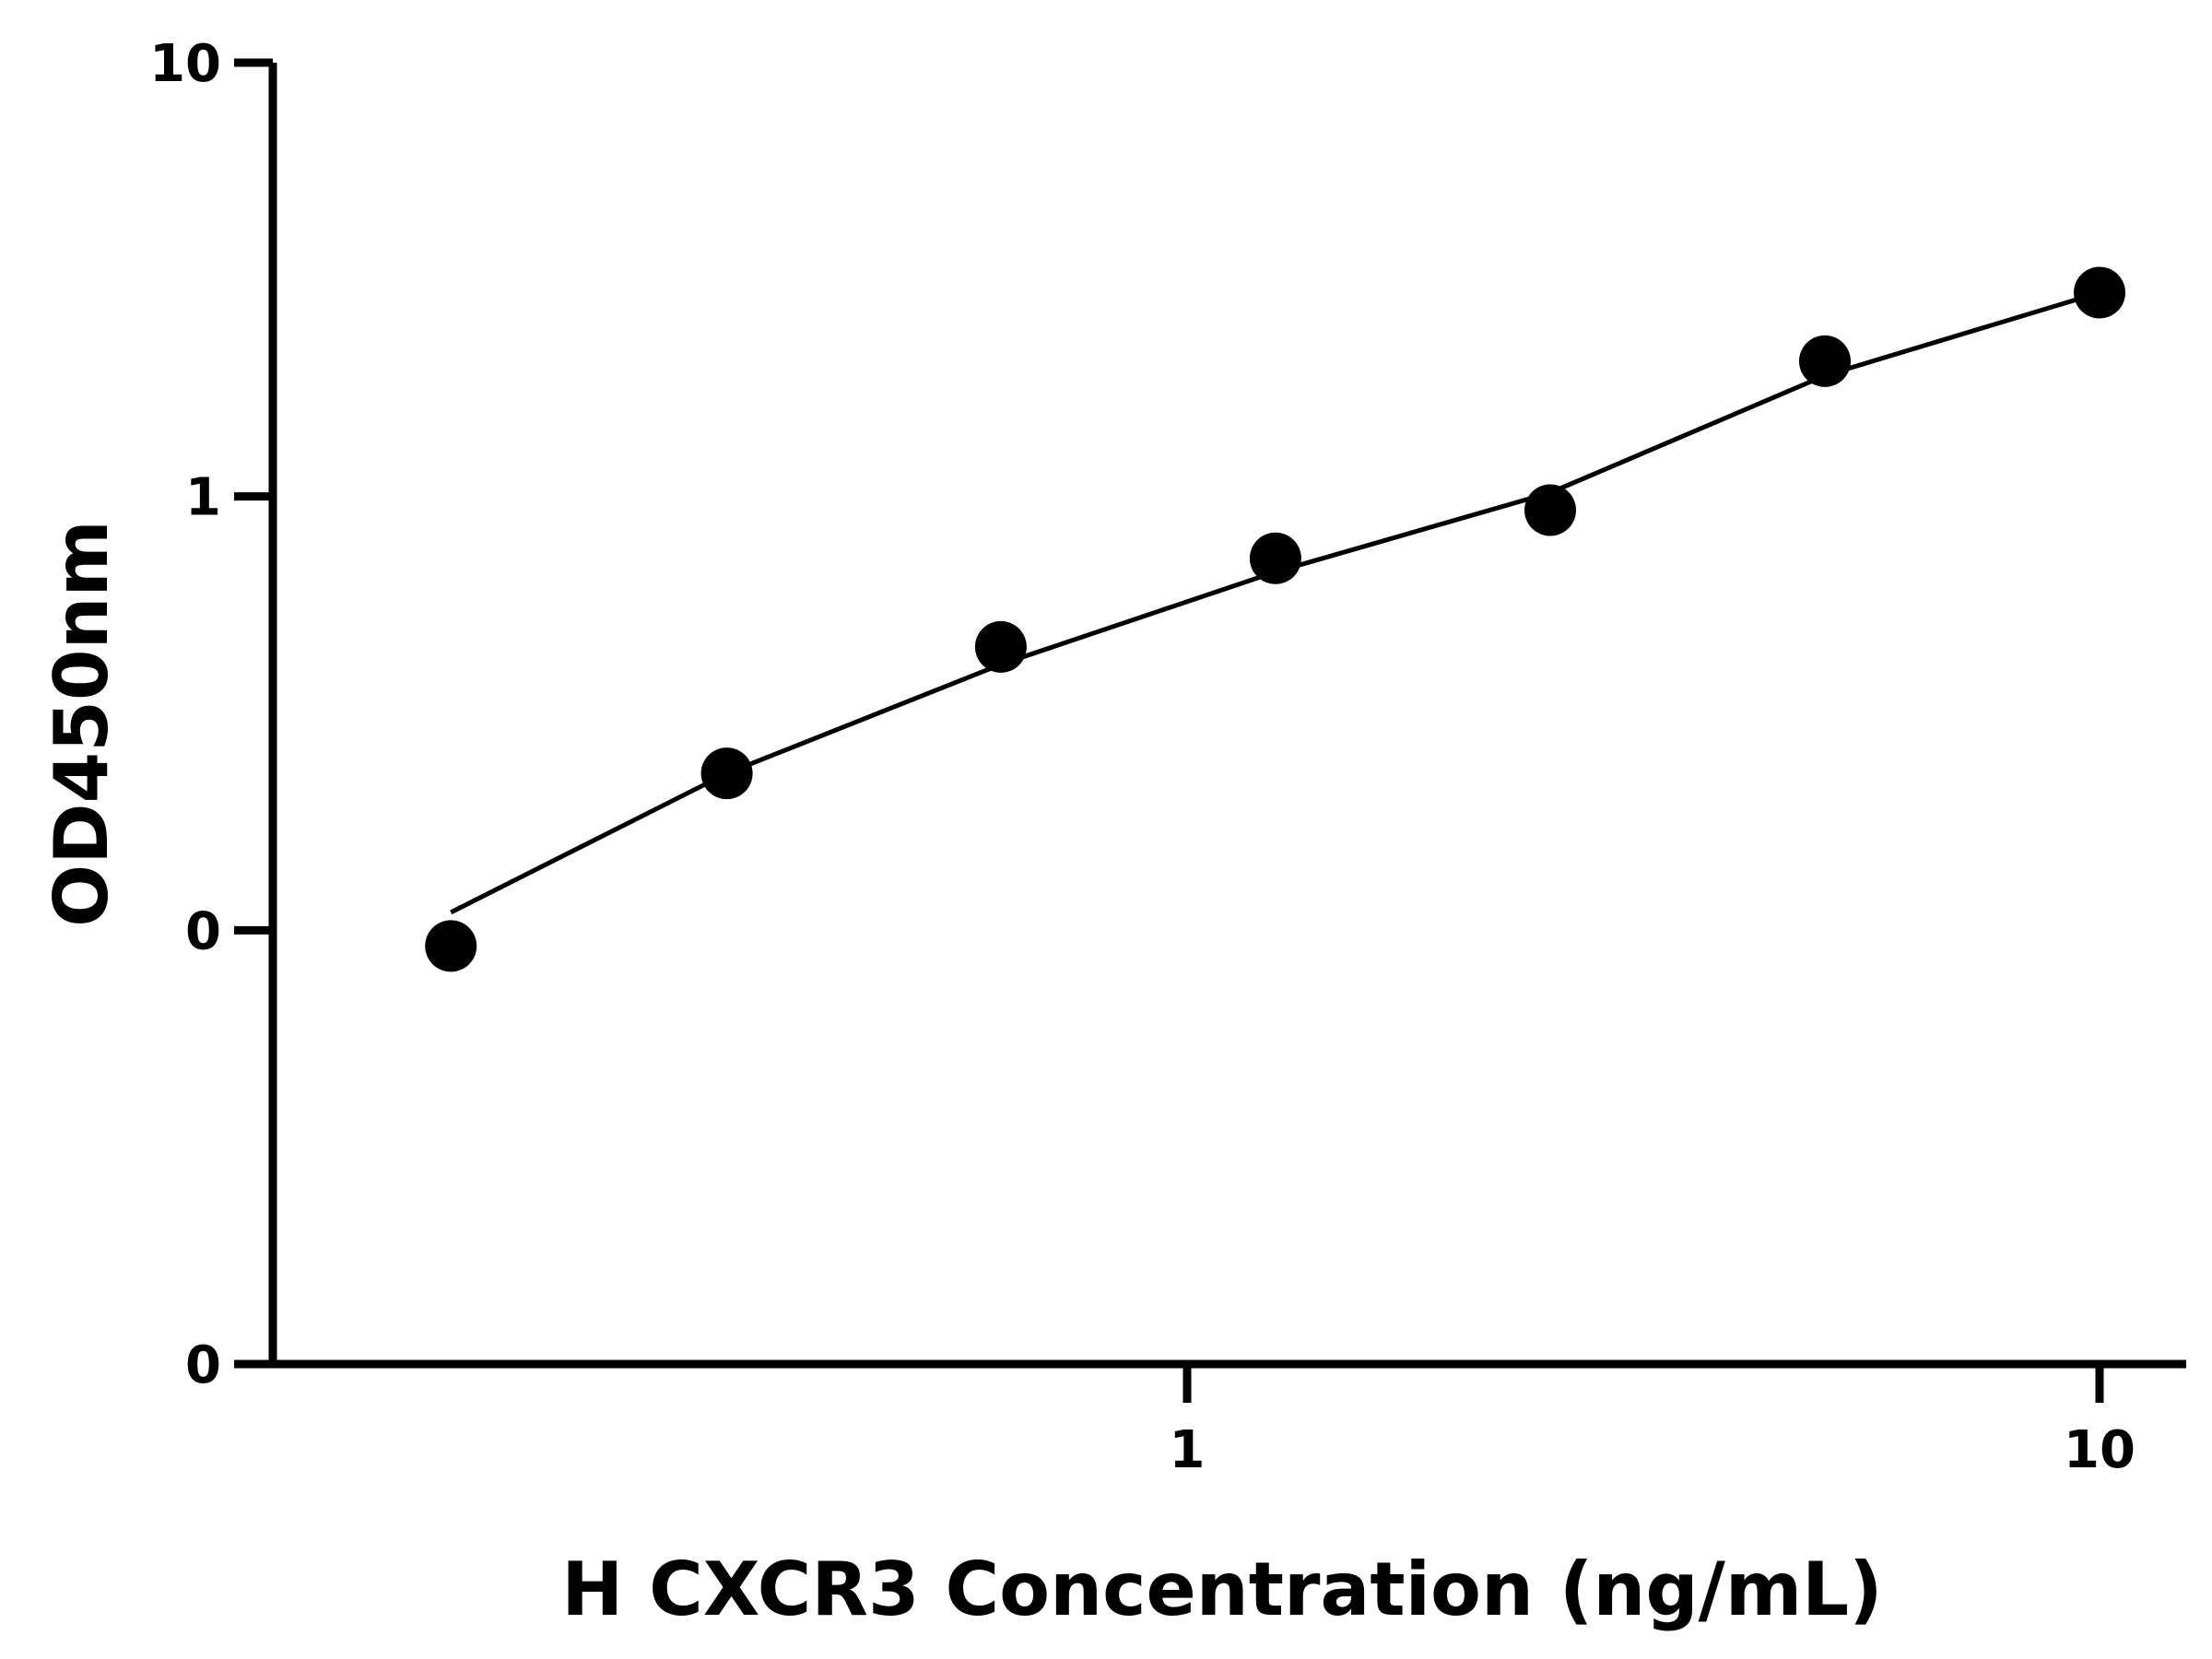  I want to click on x-tick-label: 1, so click(1188, 1450).